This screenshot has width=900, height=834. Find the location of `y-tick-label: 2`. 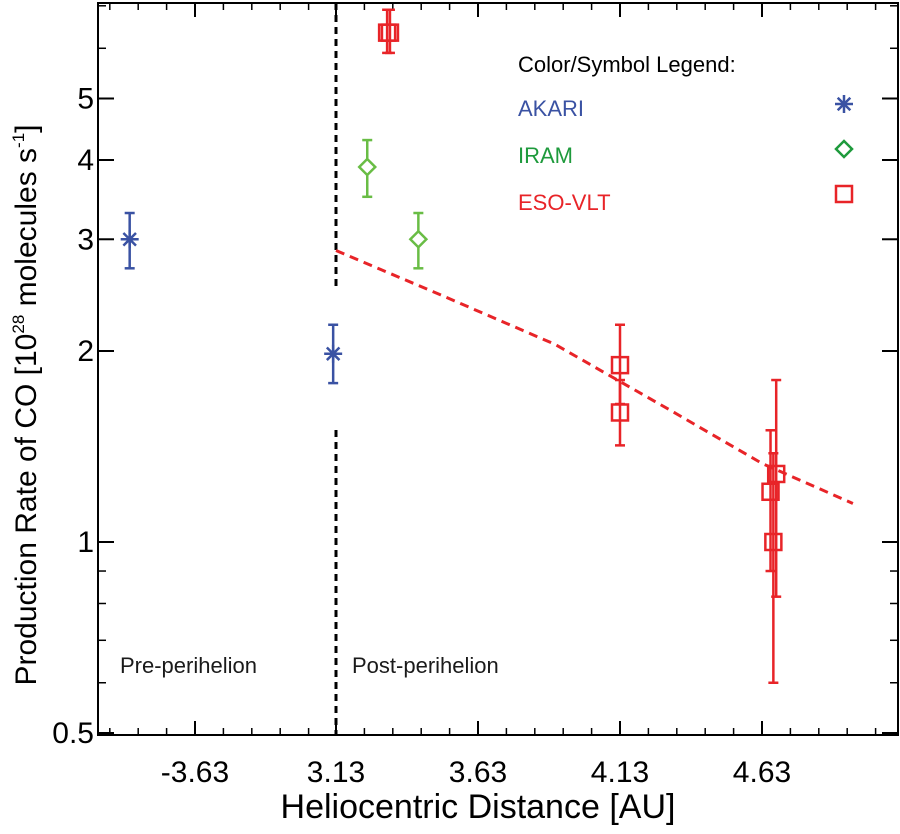

y-tick-label: 2 is located at coordinates (85, 351).